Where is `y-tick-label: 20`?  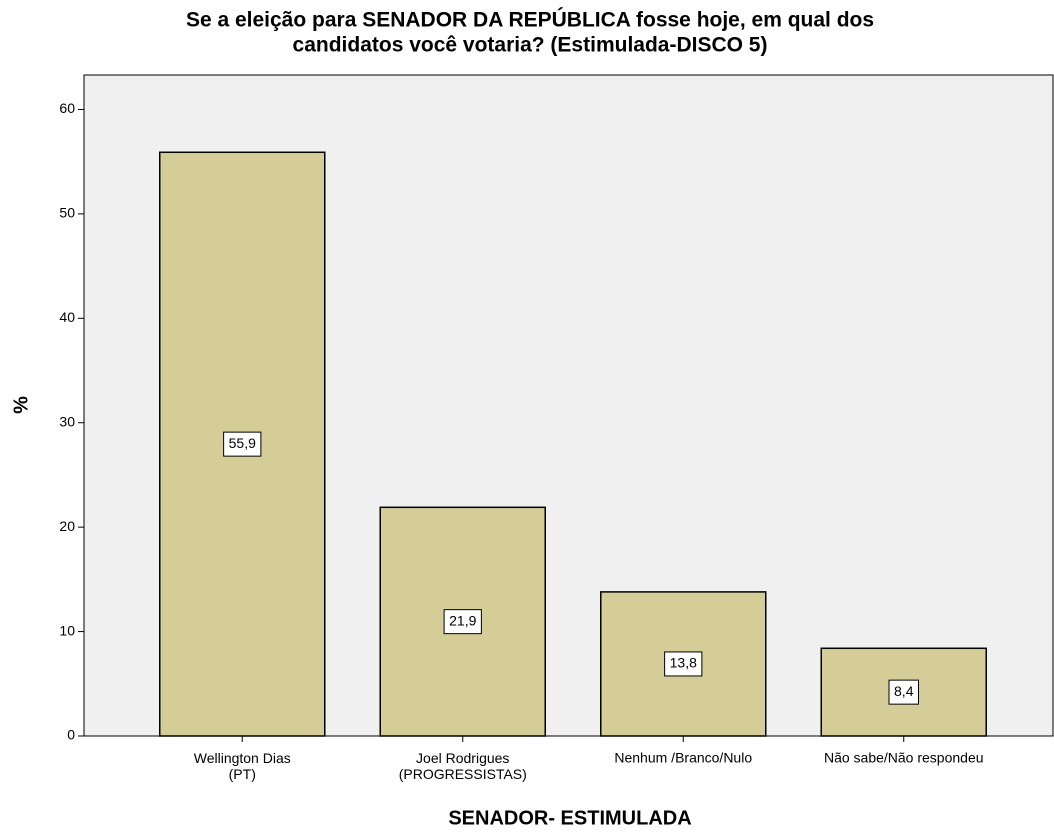 y-tick-label: 20 is located at coordinates (67, 526).